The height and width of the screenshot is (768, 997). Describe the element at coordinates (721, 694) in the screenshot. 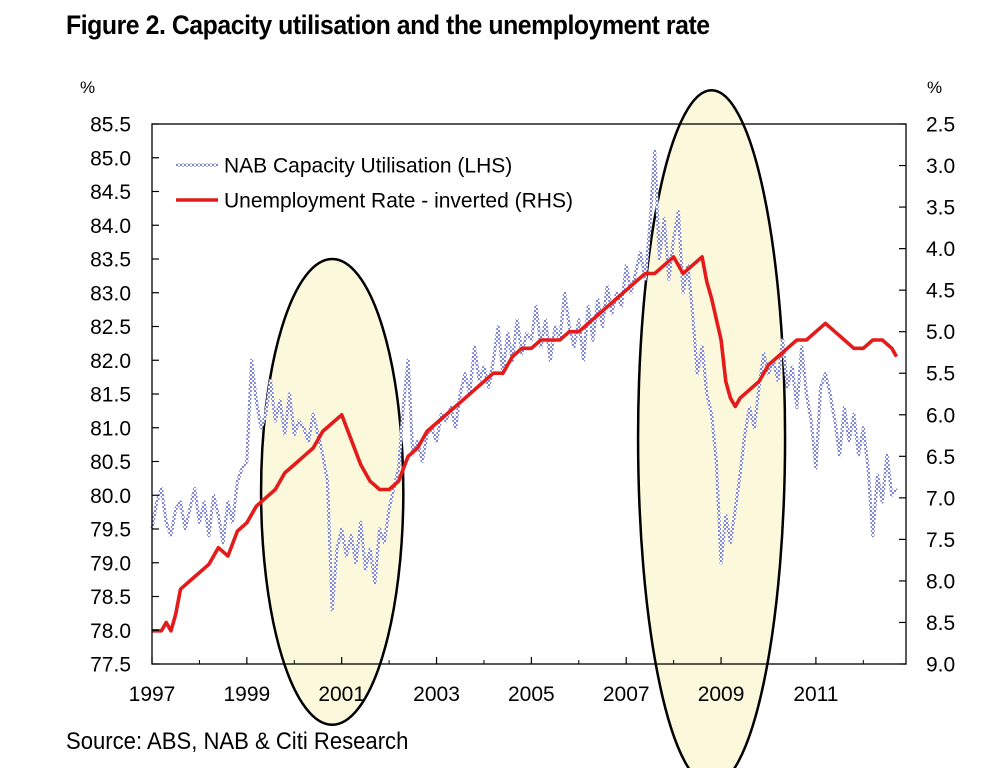

I see `x-tick-label: 2009` at that location.